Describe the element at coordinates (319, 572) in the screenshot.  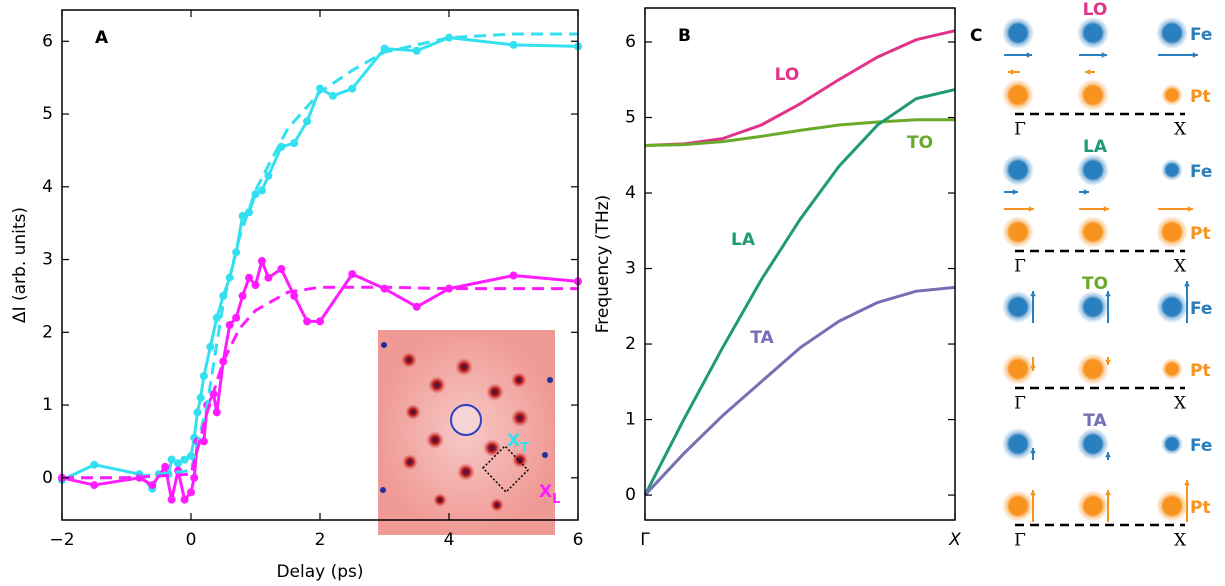
I see `x-axis-label: Delay (ps)` at that location.